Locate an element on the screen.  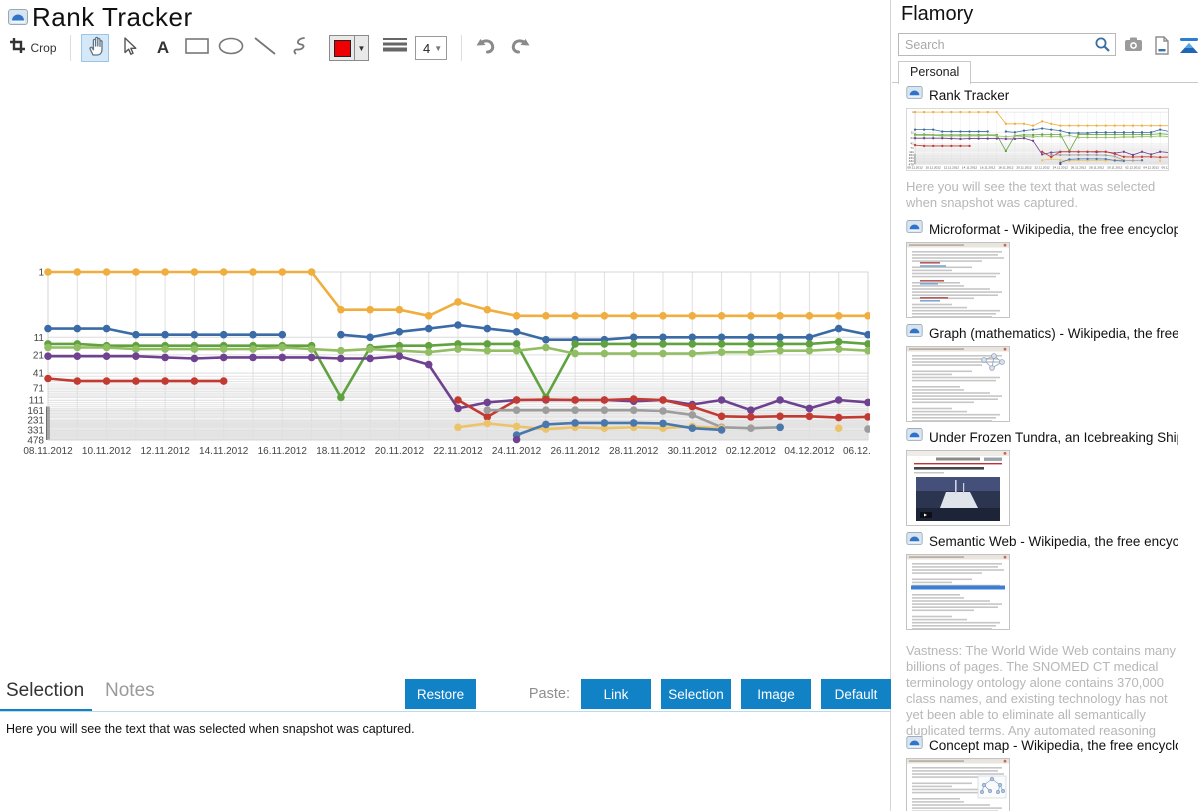
tab-notes: Notes is located at coordinates (130, 690).